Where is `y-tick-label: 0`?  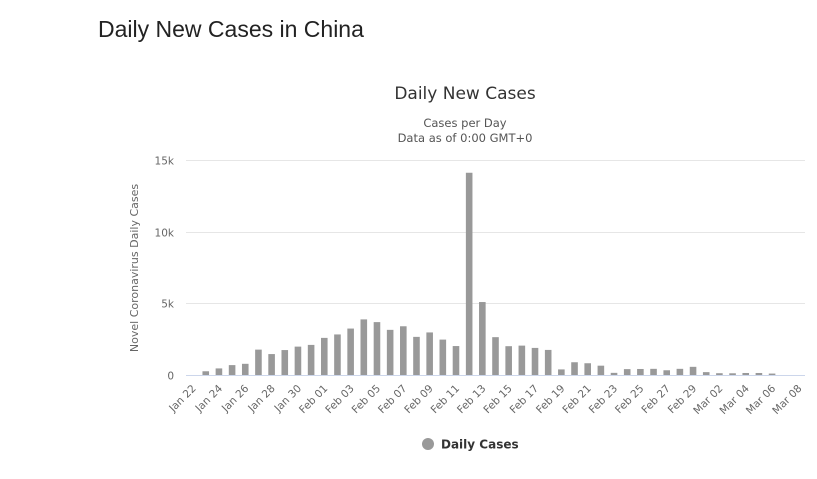
y-tick-label: 0 is located at coordinates (170, 377).